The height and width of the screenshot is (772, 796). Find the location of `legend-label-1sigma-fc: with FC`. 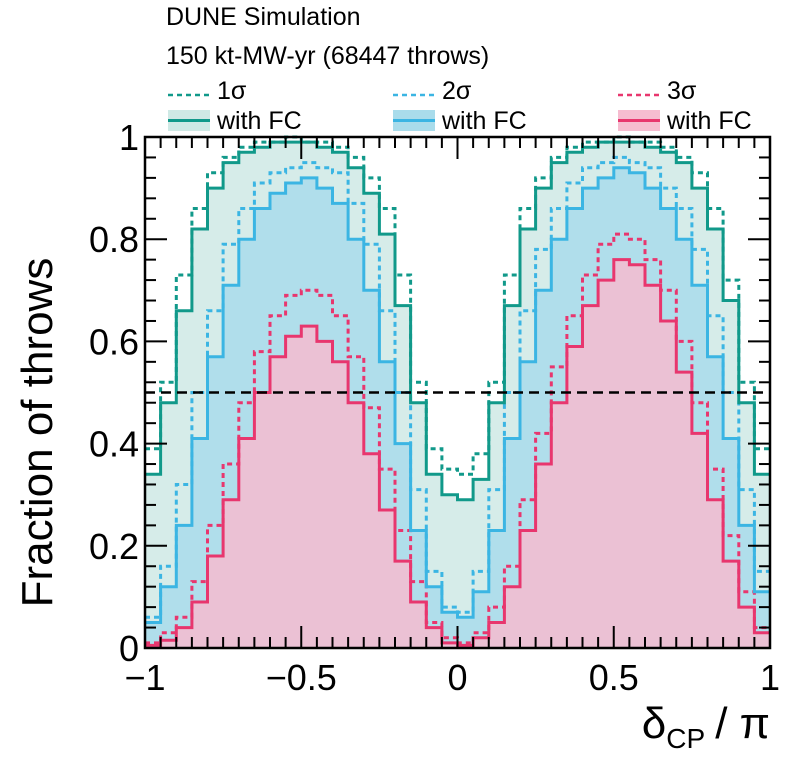

legend-label-1sigma-fc: with FC is located at coordinates (259, 121).